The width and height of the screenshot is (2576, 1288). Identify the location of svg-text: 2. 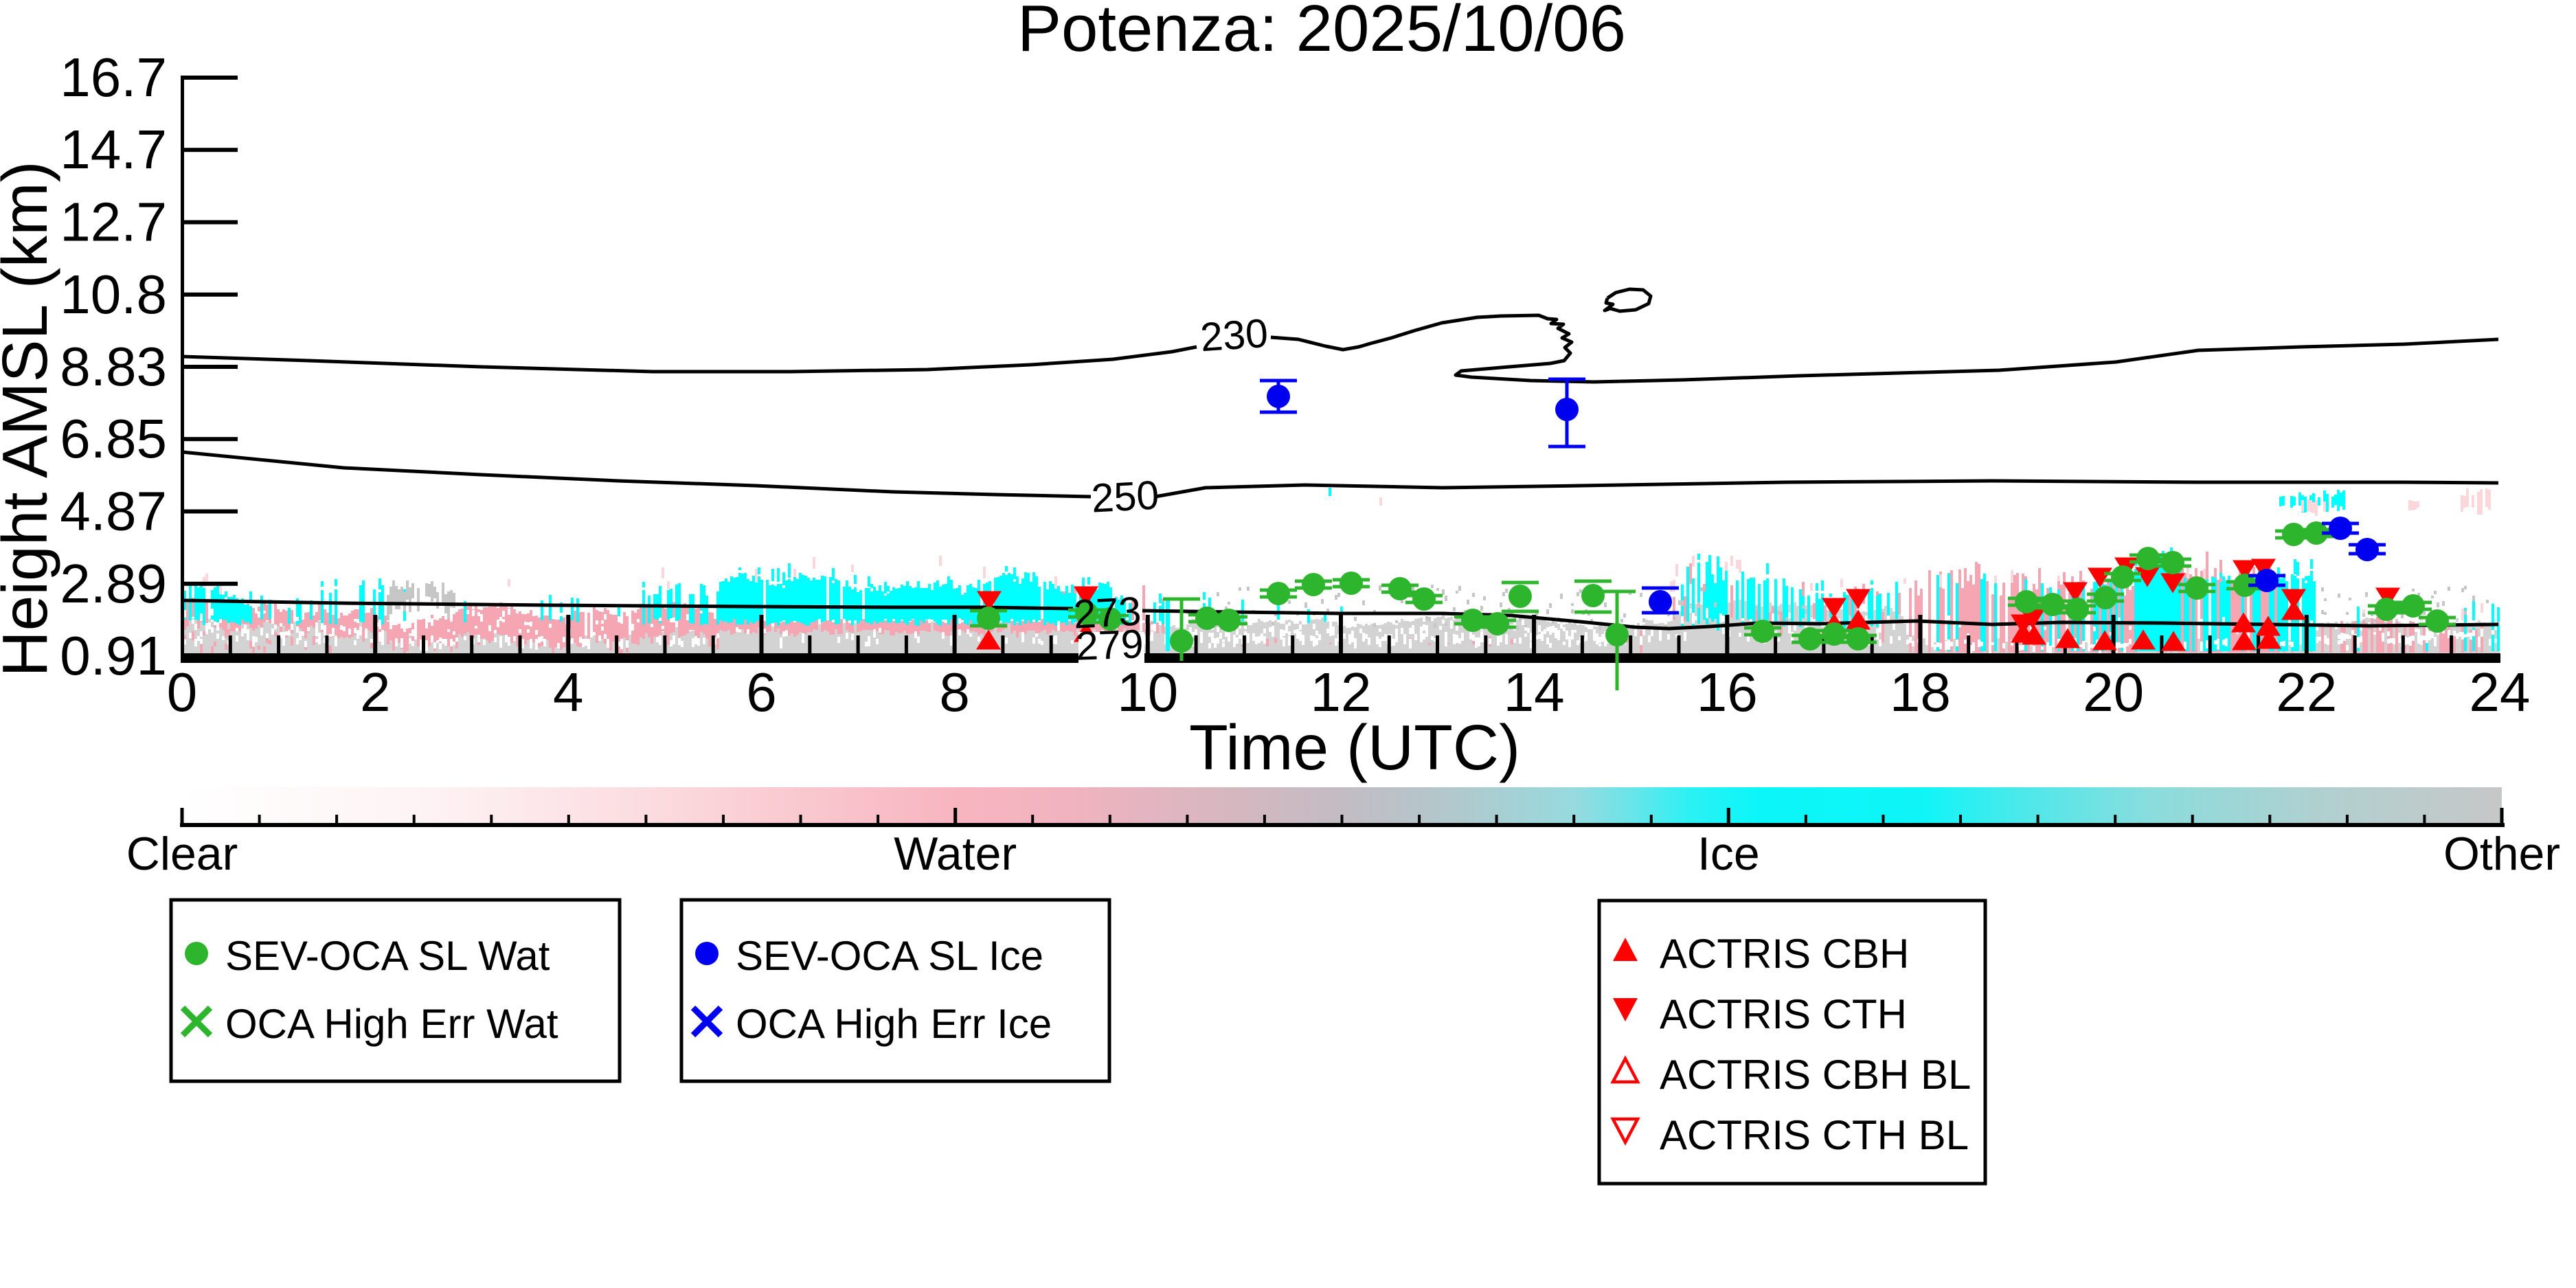
(375, 692).